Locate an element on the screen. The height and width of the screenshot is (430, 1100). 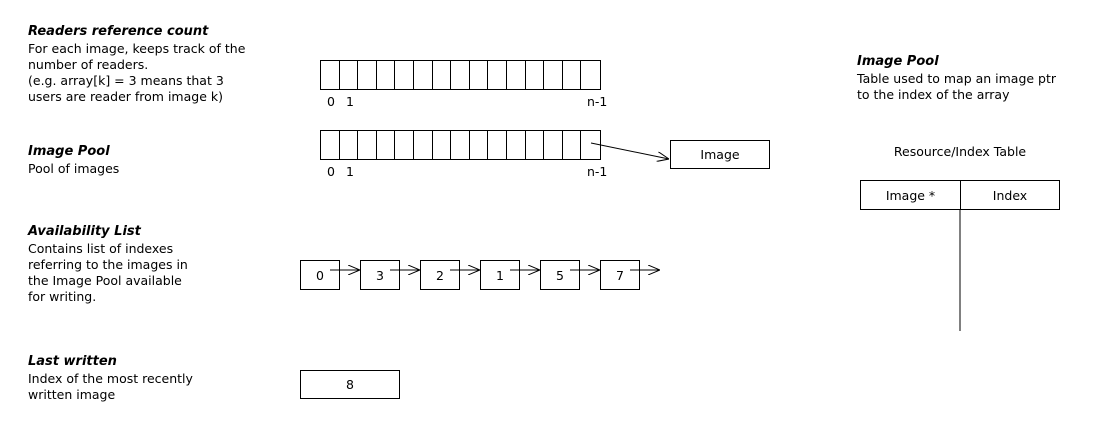
list-node: 1 is located at coordinates (500, 275).